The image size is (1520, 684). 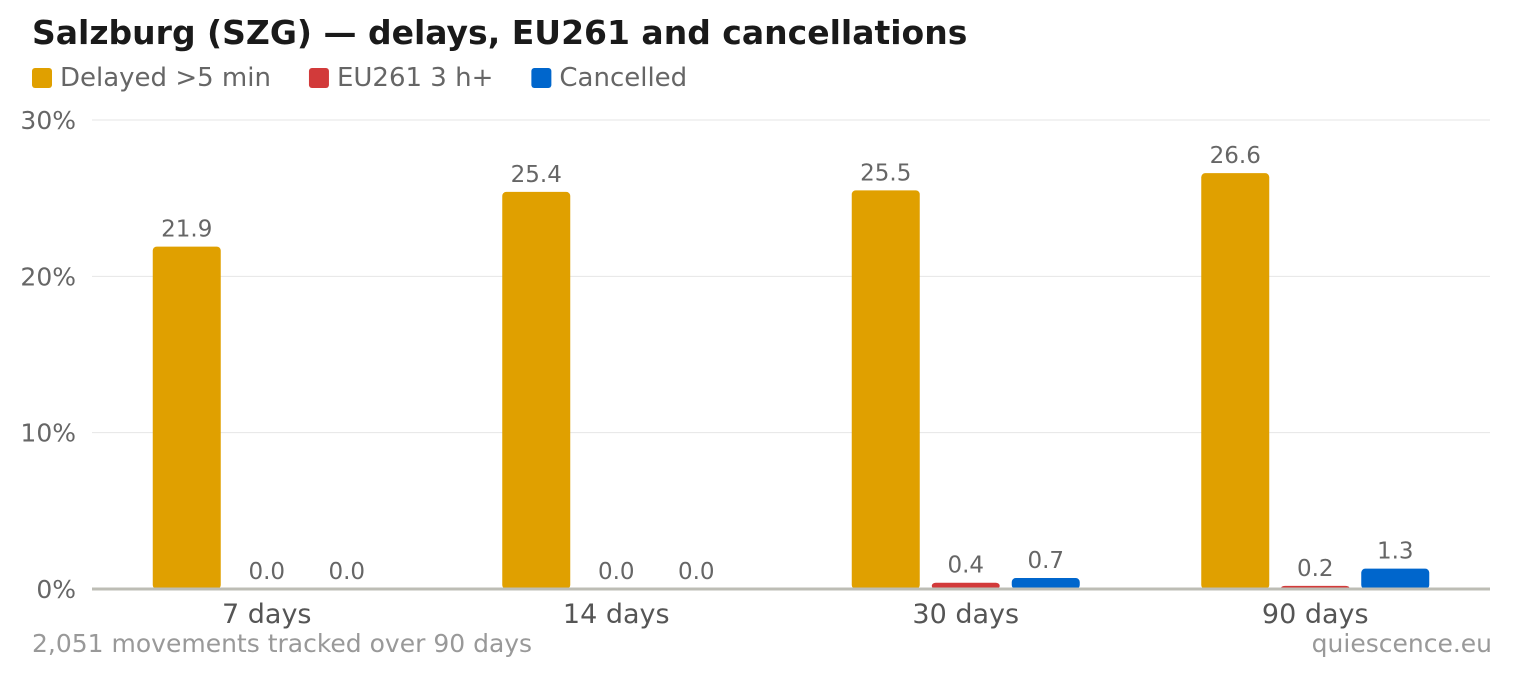 I want to click on x-tick-label-0: 7 days, so click(x=267, y=614).